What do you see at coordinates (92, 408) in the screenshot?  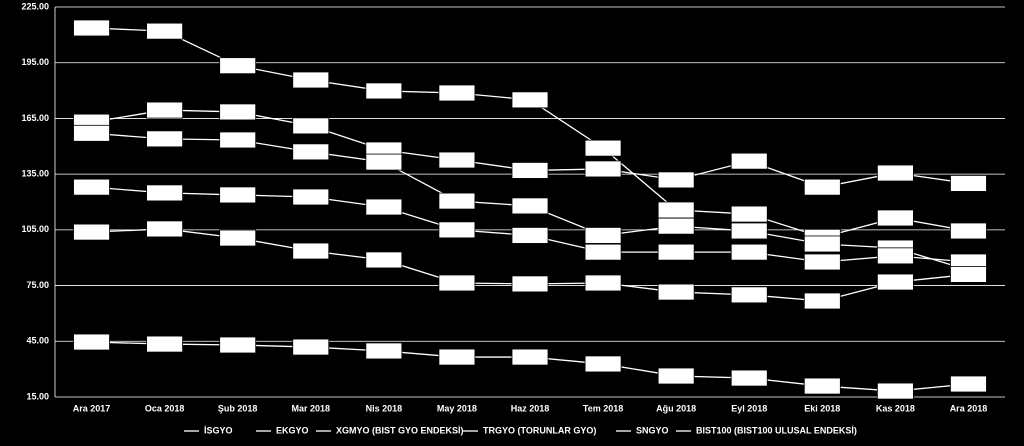 I see `x-tick-label: Ara 2017` at bounding box center [92, 408].